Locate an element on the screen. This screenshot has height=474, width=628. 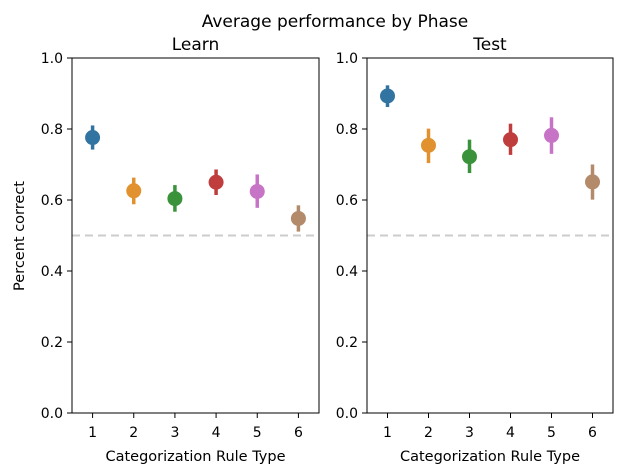
figure-title: Average performance by Phase is located at coordinates (335, 22).